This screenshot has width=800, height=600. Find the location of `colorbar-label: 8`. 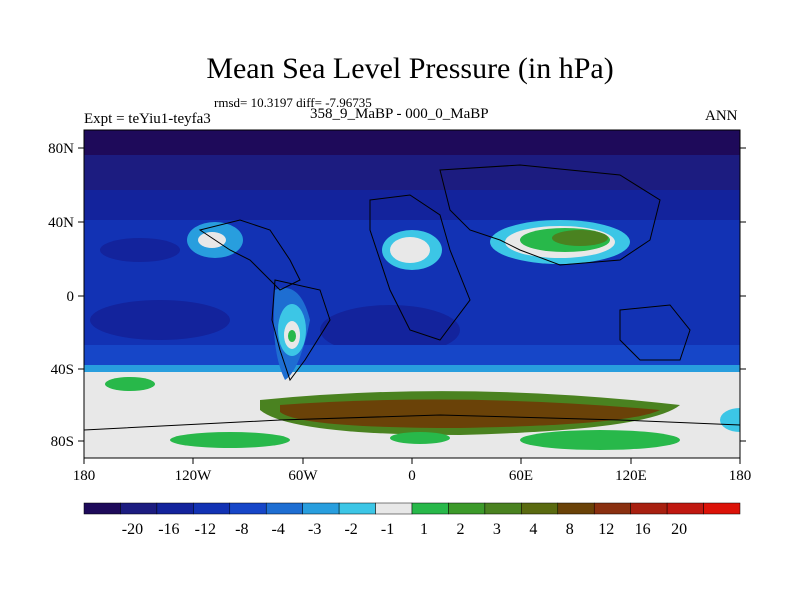

colorbar-label: 8 is located at coordinates (570, 529).